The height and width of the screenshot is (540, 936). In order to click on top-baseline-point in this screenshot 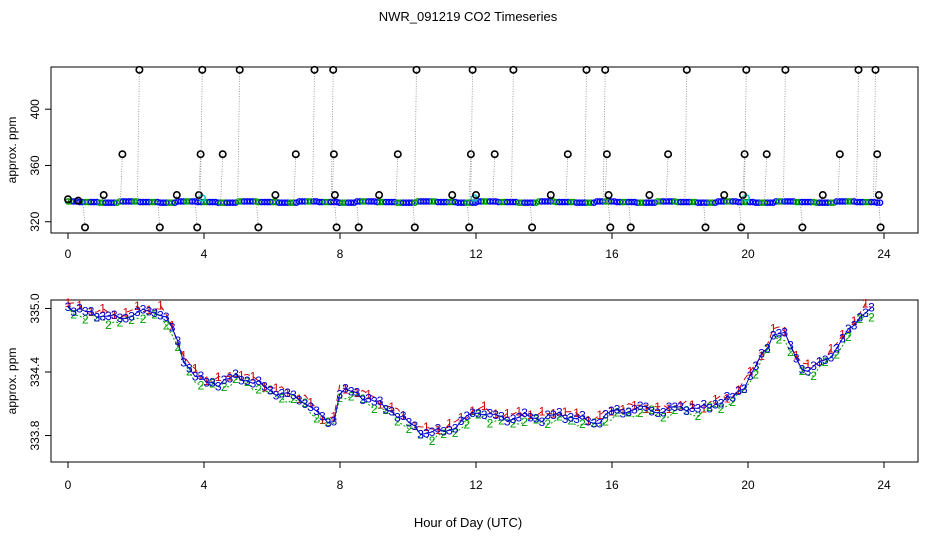, I will do `click(877, 202)`.